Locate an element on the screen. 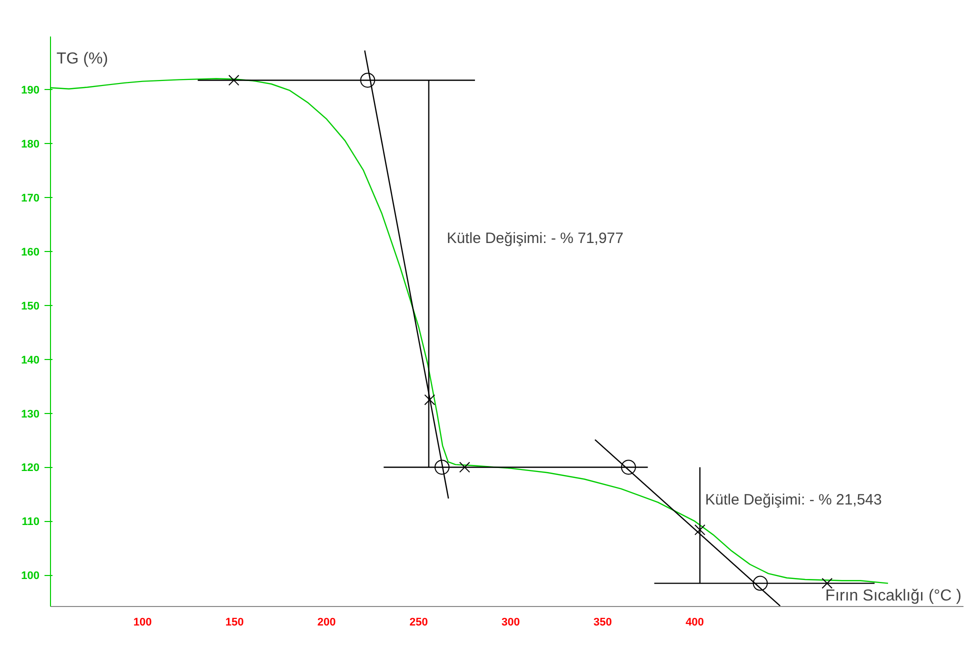 This screenshot has height=646, width=979. x-tick-label: 250 is located at coordinates (418, 622).